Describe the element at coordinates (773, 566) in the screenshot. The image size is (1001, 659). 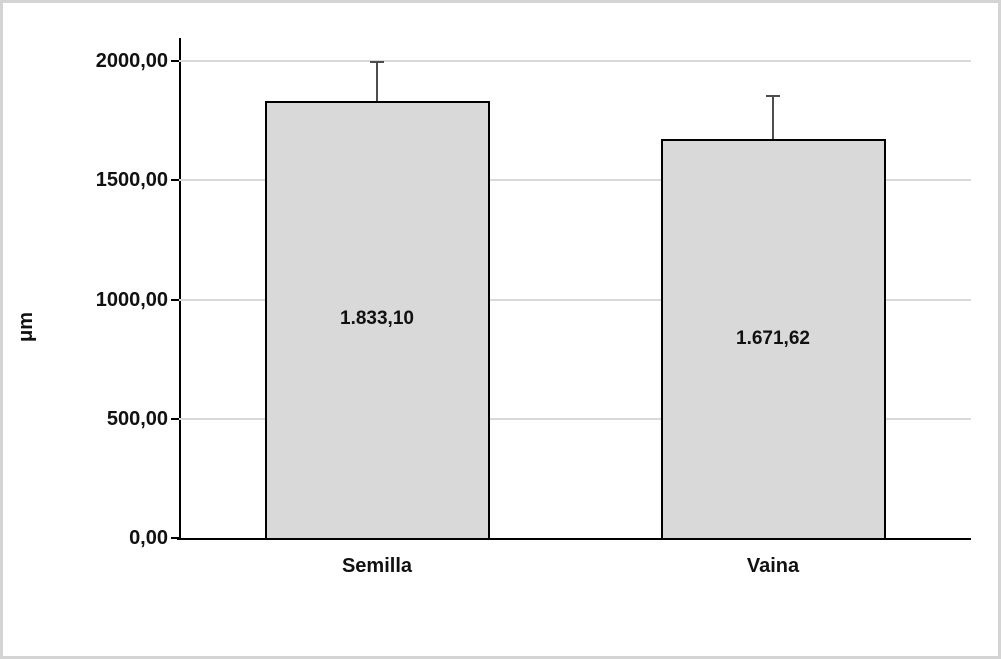
I see `category-label-vaina: Vaina` at that location.